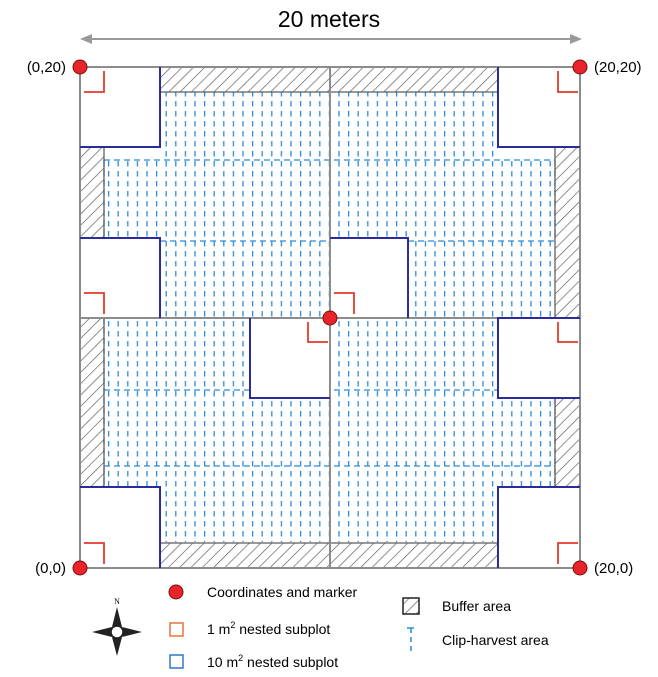 The image size is (658, 677). What do you see at coordinates (411, 606) in the screenshot?
I see `legend-buffer-icon` at bounding box center [411, 606].